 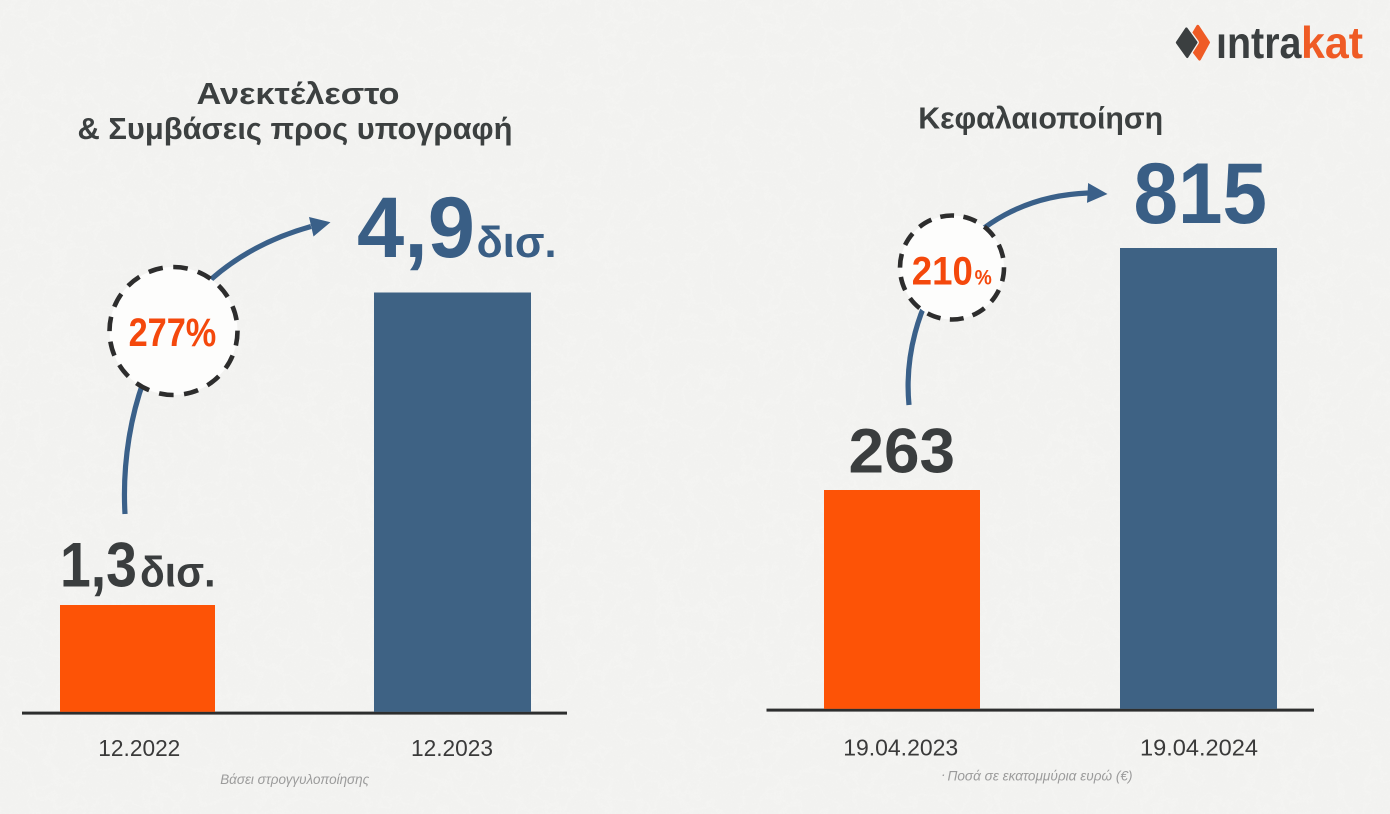 I want to click on svg-text: 12.2023, so click(x=452, y=748).